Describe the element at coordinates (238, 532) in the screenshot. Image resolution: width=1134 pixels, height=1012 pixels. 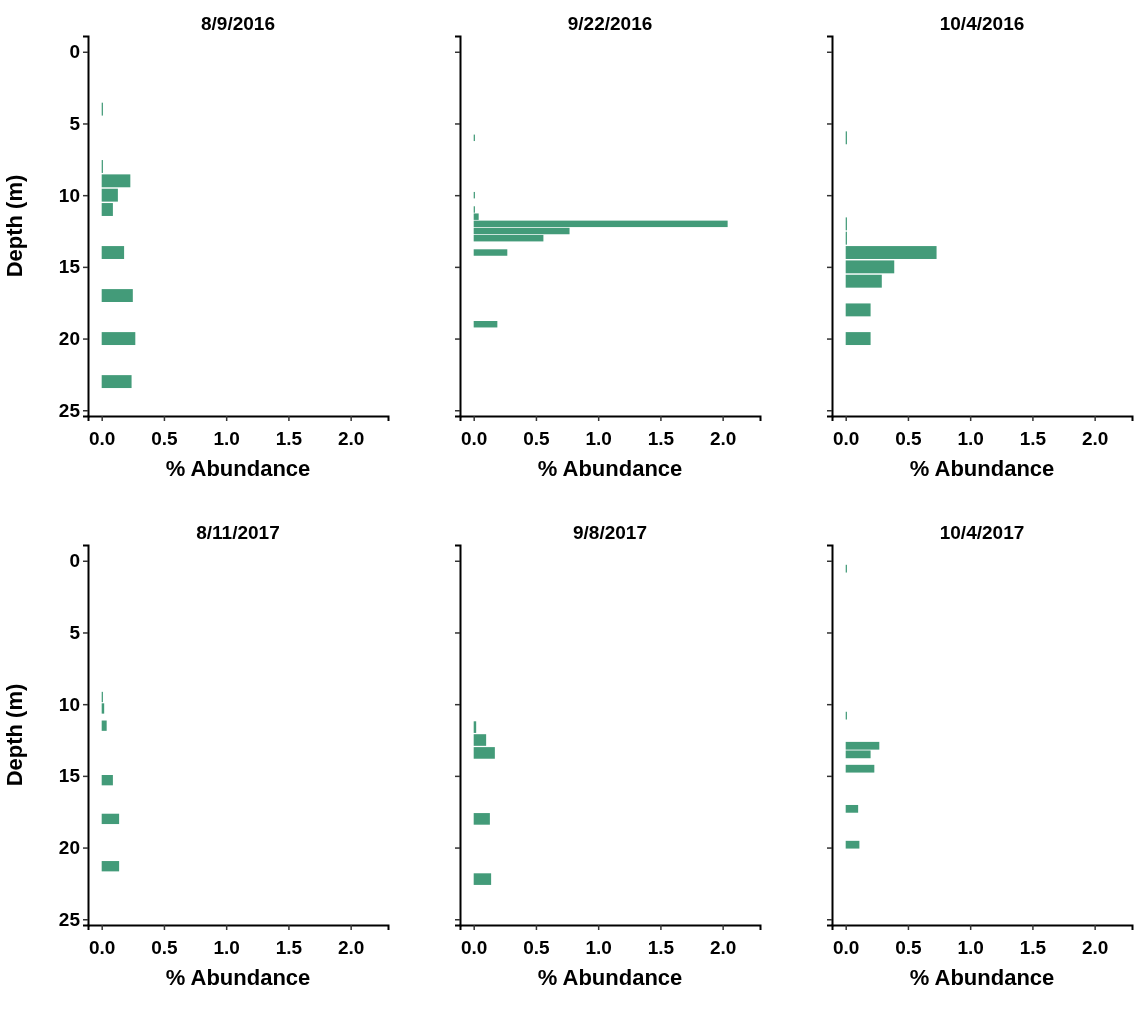
I see `chart-title: 8/11/2017` at that location.